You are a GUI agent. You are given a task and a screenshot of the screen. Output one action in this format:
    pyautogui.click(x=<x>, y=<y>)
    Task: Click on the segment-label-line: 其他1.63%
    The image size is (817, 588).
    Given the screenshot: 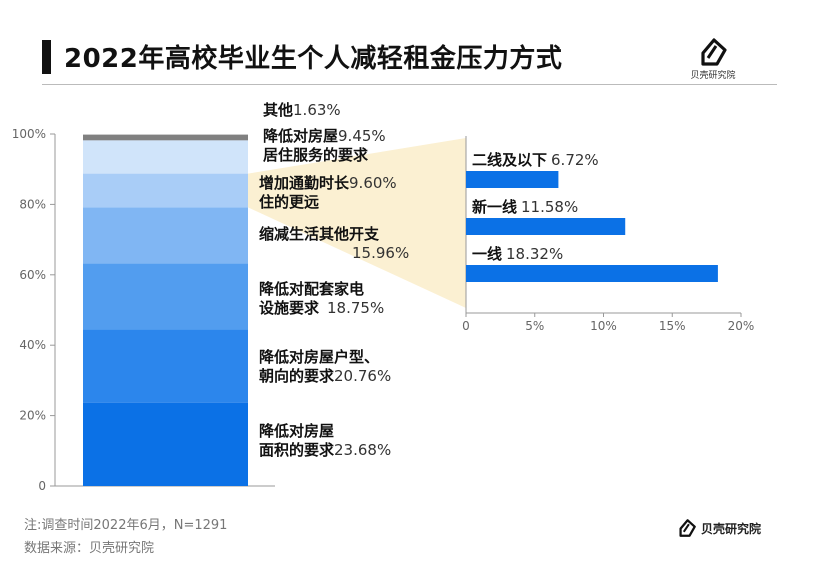 What is the action you would take?
    pyautogui.click(x=302, y=110)
    